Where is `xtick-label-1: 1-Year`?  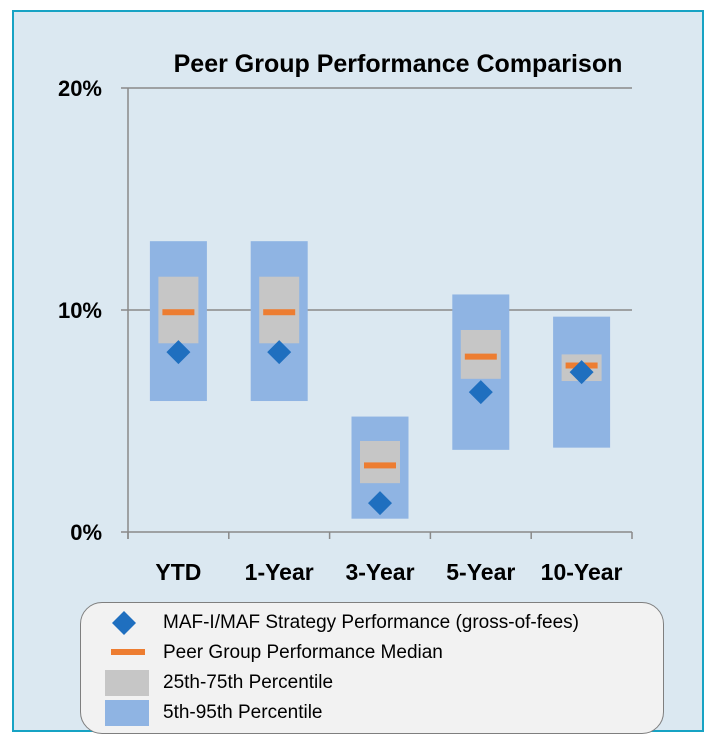 xtick-label-1: 1-Year is located at coordinates (279, 572).